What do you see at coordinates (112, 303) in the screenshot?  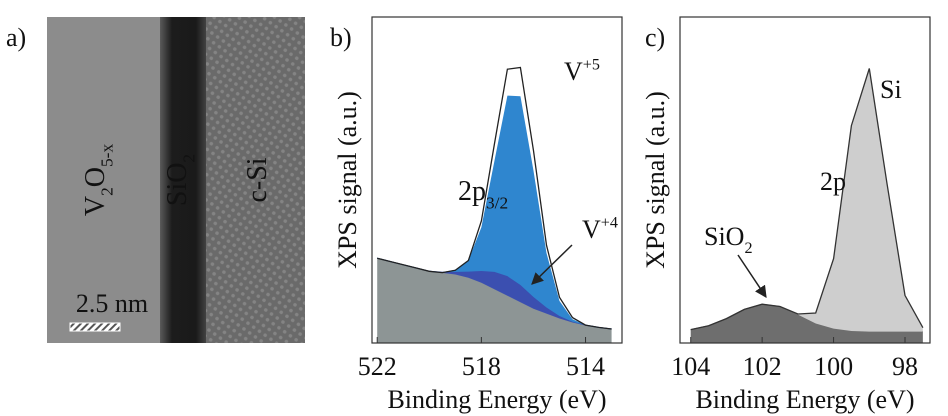 I see `scale-bar-label: 2.5 nm` at bounding box center [112, 303].